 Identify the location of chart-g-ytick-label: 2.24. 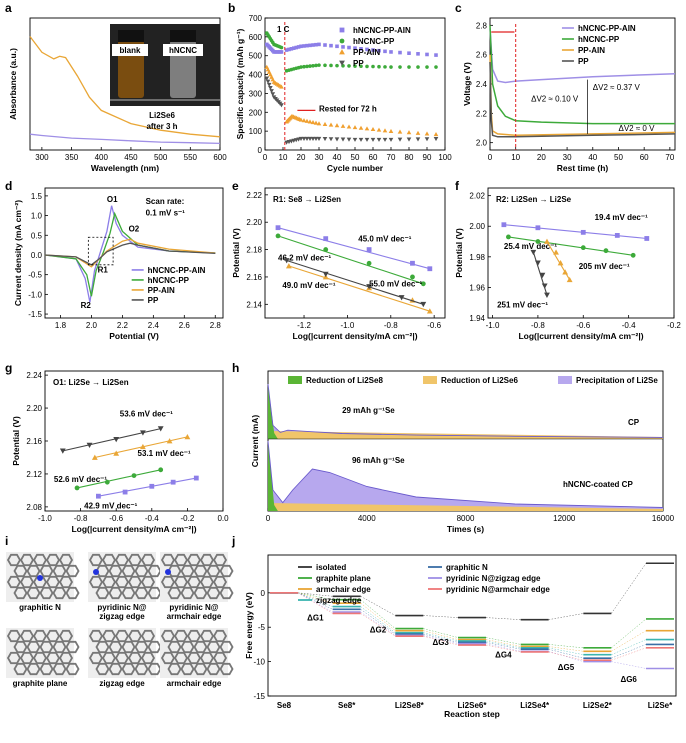
(34, 375).